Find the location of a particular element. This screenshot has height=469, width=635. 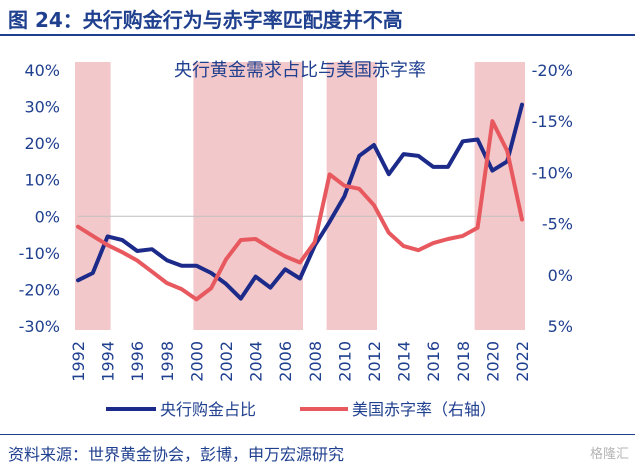

x-tick-label: 2010 is located at coordinates (344, 361).